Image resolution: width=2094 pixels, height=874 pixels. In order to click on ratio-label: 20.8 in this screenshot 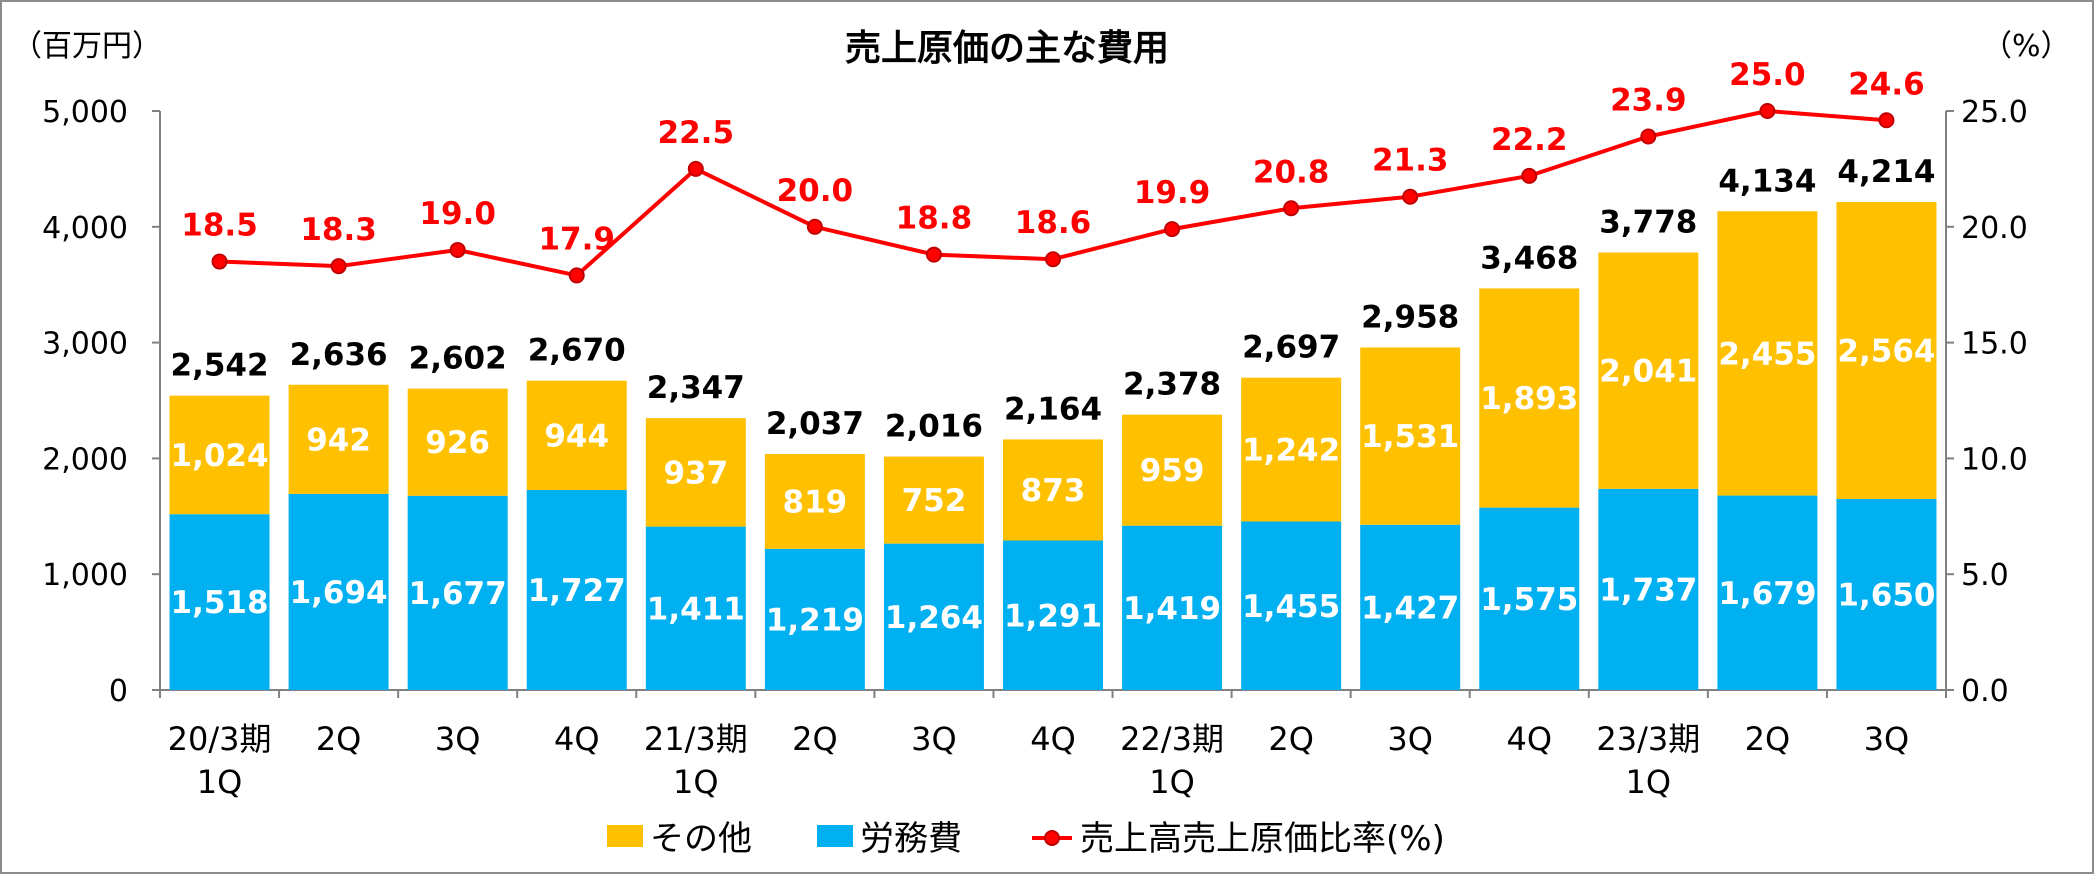, I will do `click(1291, 172)`.